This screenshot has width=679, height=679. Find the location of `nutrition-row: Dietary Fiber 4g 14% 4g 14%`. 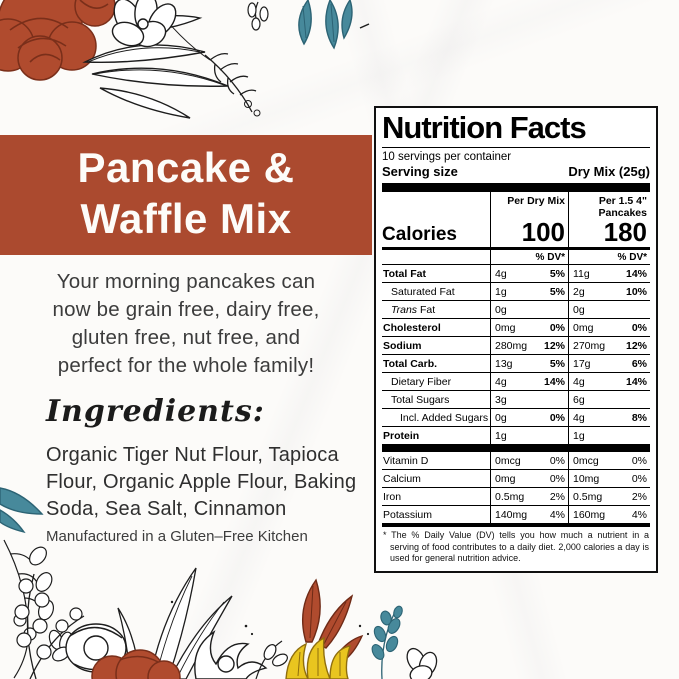

nutrition-row: Dietary Fiber 4g 14% 4g 14% is located at coordinates (516, 381).